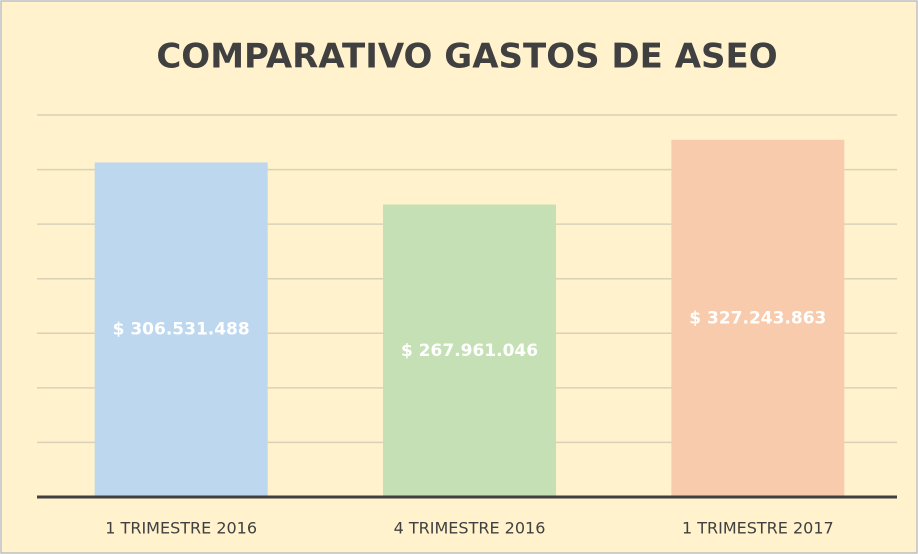  Describe the element at coordinates (758, 528) in the screenshot. I see `x-tick-label: 1 TRIMESTRE 2017` at that location.